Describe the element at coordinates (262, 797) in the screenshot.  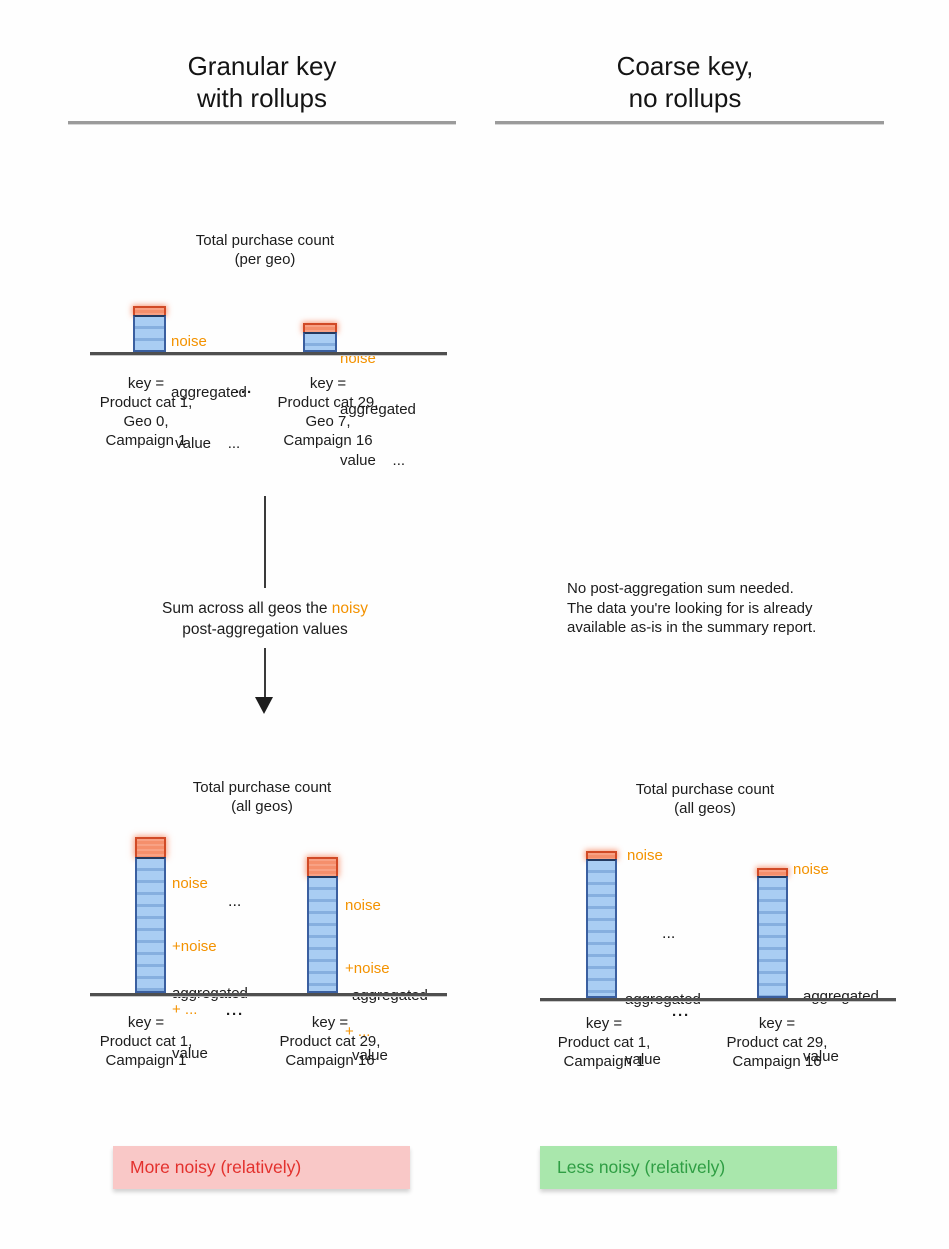
I see `bottom-left-chart-title: Total purchase count (all geos)` at that location.